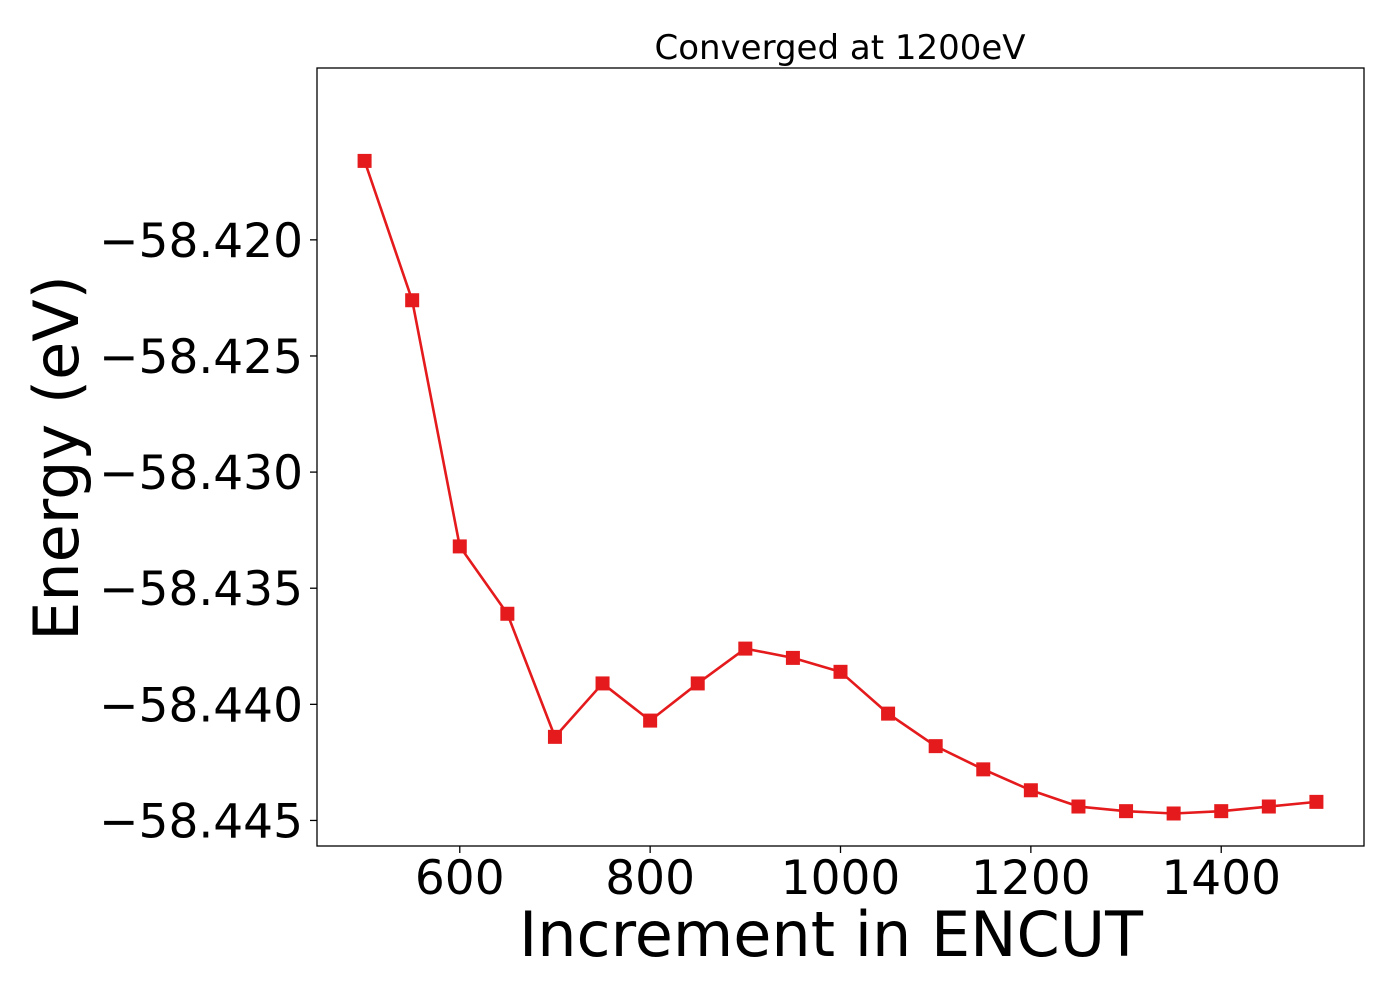 Image resolution: width=1400 pixels, height=1000 pixels. Describe the element at coordinates (650, 878) in the screenshot. I see `x-tick-label: 800` at that location.